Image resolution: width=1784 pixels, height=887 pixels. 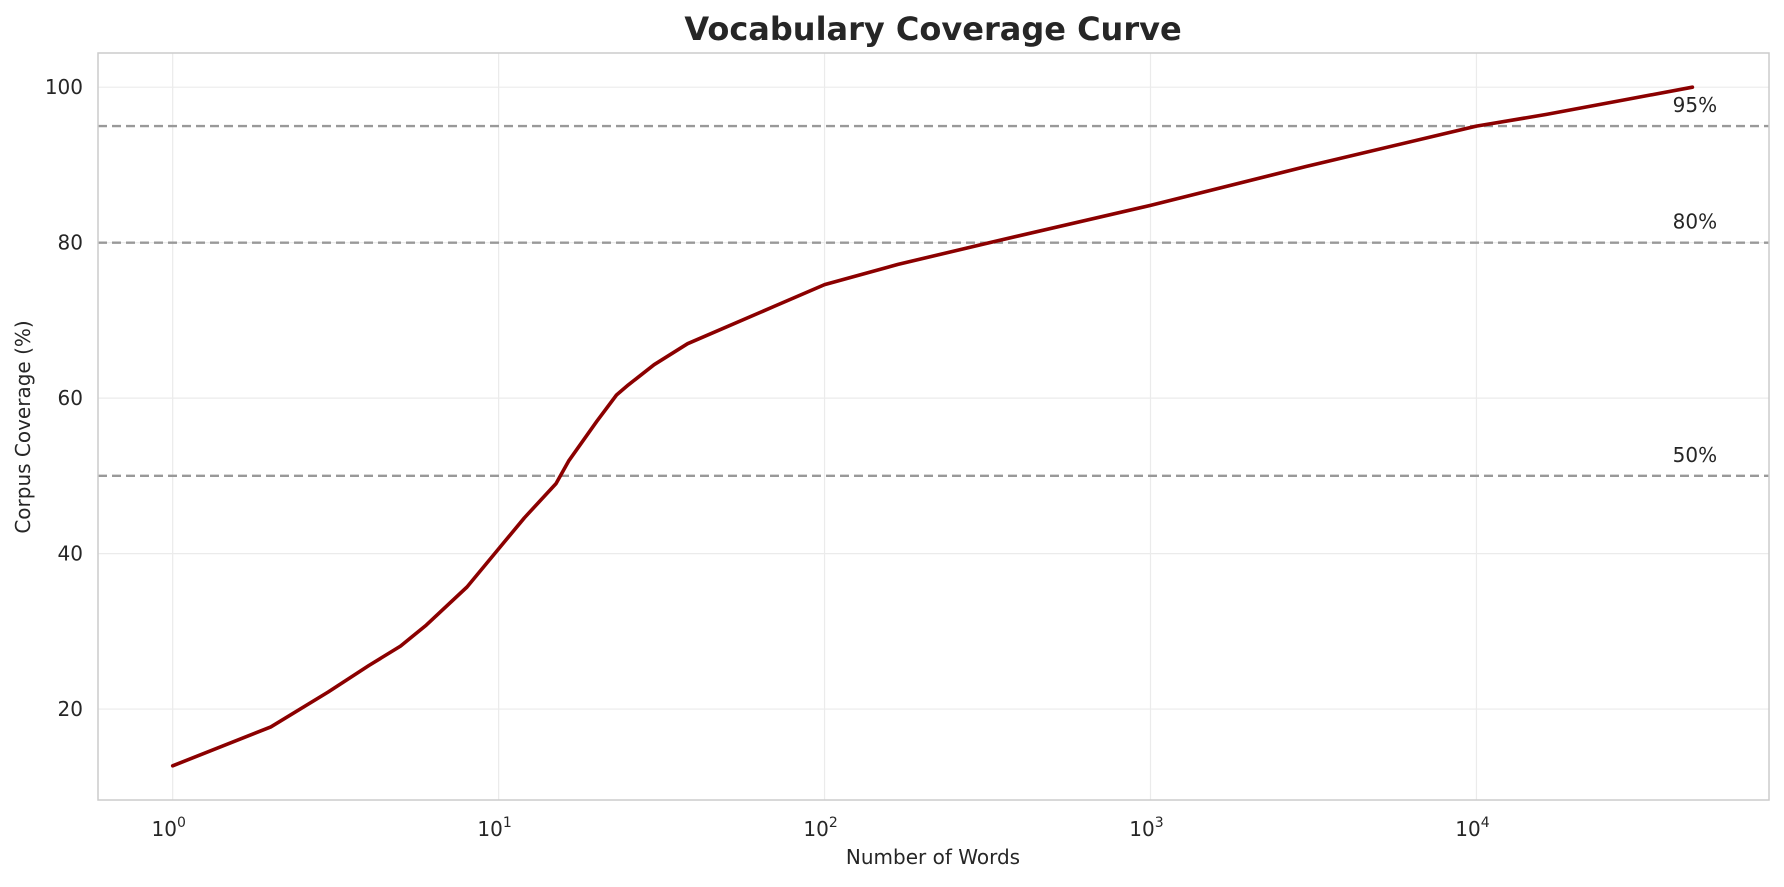 What do you see at coordinates (494, 828) in the screenshot?
I see `x-tick-label: 10¹` at bounding box center [494, 828].